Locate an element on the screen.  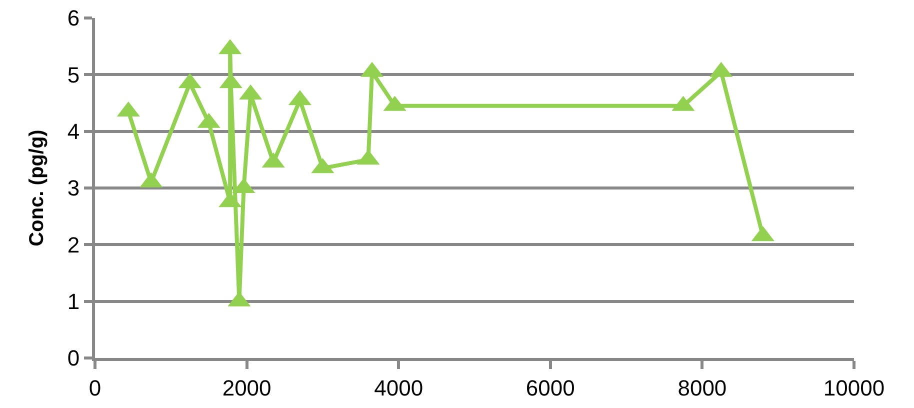
y-tick-label: 6 is located at coordinates (73, 18).